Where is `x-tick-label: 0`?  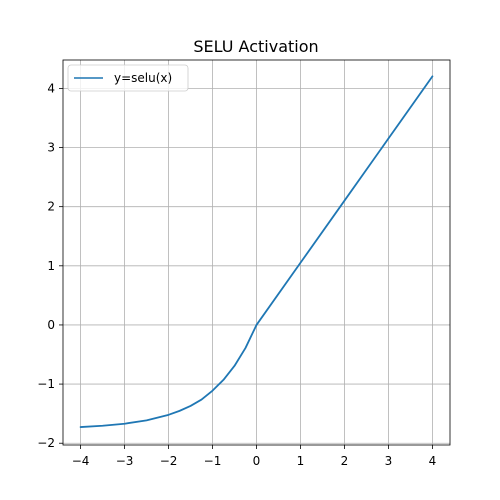 x-tick-label: 0 is located at coordinates (257, 461).